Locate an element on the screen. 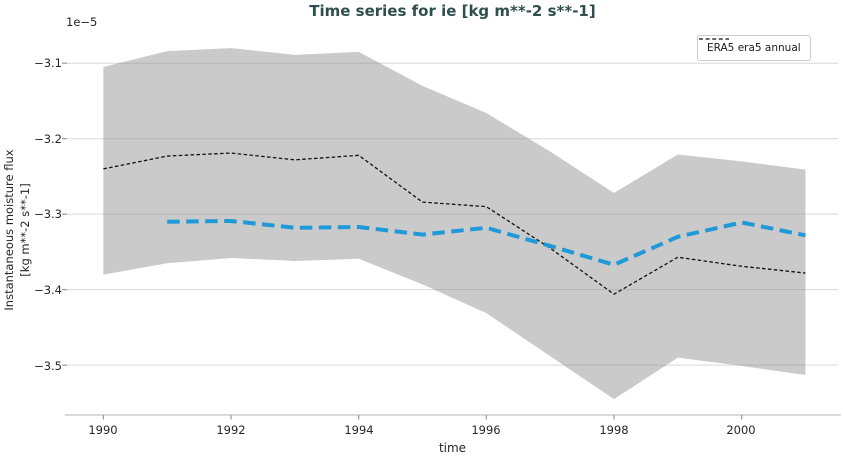 The height and width of the screenshot is (457, 843). y-axis-label-line1: Instantaneous moisture flux is located at coordinates (9, 230).